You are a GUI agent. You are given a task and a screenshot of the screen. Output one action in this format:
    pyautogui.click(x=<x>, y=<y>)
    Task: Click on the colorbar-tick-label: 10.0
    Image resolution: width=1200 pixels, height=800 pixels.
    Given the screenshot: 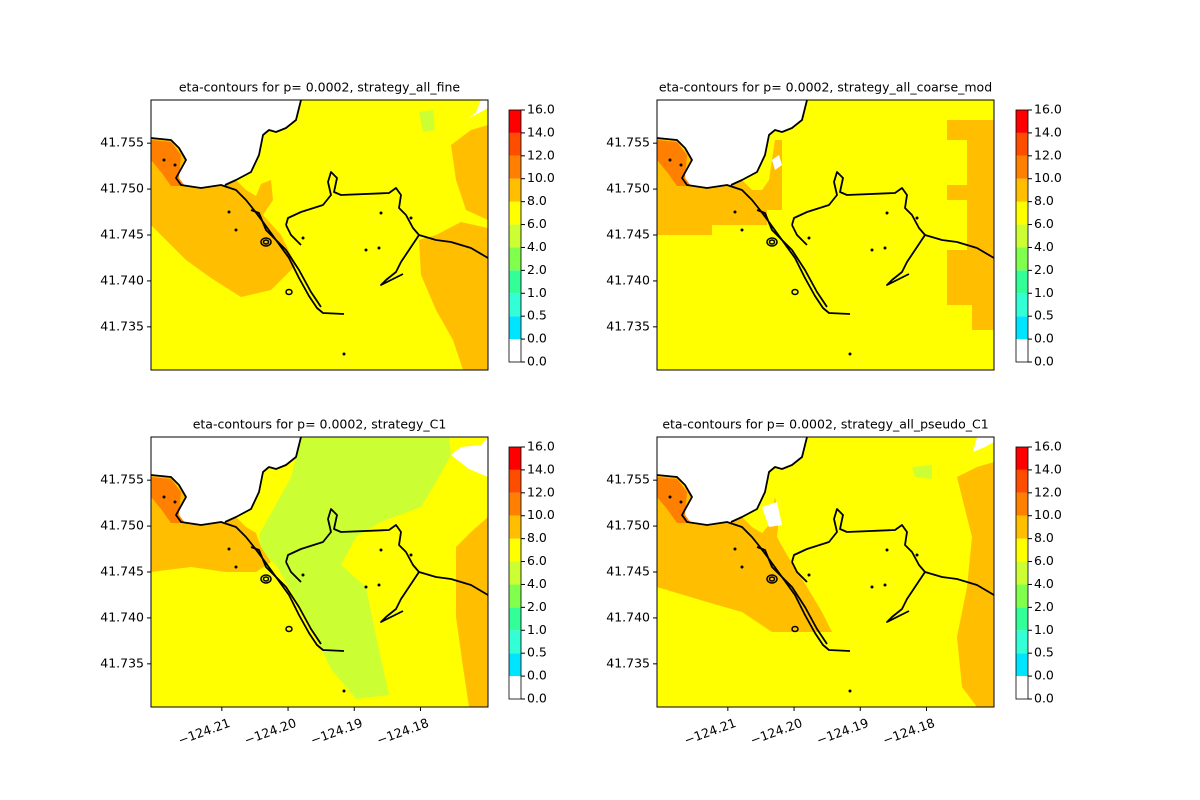 What is the action you would take?
    pyautogui.click(x=1048, y=177)
    